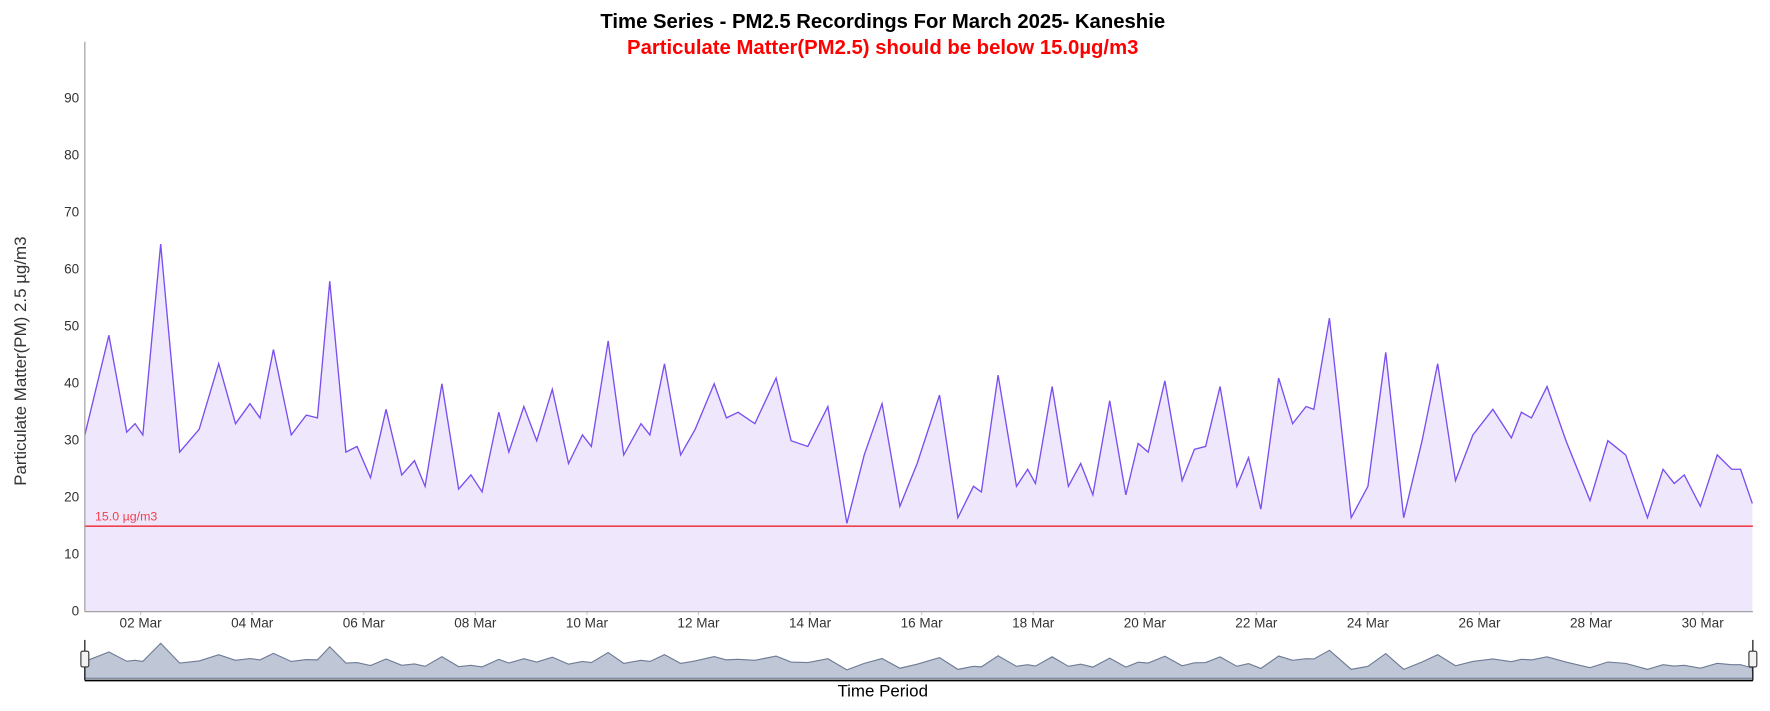 The image size is (1770, 711). What do you see at coordinates (20, 360) in the screenshot?
I see `y-axis-title: Particulate Matter(PM) 2.5 µg/m3` at bounding box center [20, 360].